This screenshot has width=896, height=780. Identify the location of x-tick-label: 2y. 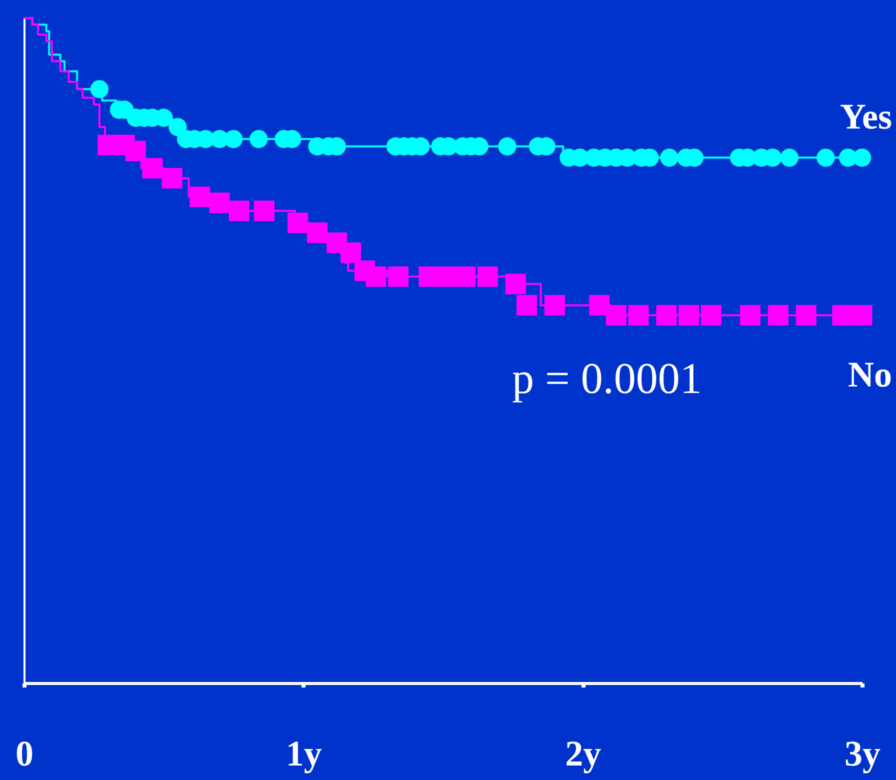
(583, 754).